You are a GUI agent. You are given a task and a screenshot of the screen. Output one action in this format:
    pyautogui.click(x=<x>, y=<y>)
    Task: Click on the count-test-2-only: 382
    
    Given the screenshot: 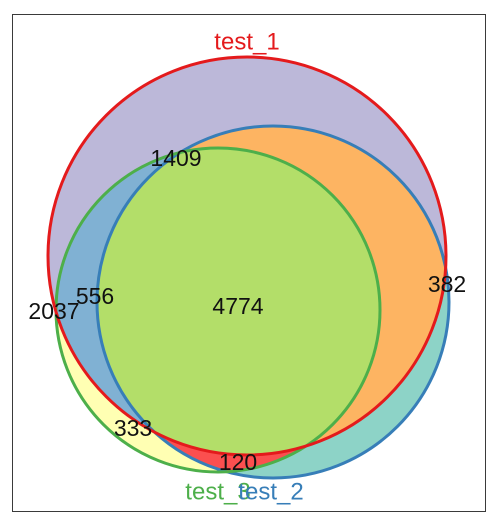 What is the action you would take?
    pyautogui.click(x=447, y=284)
    